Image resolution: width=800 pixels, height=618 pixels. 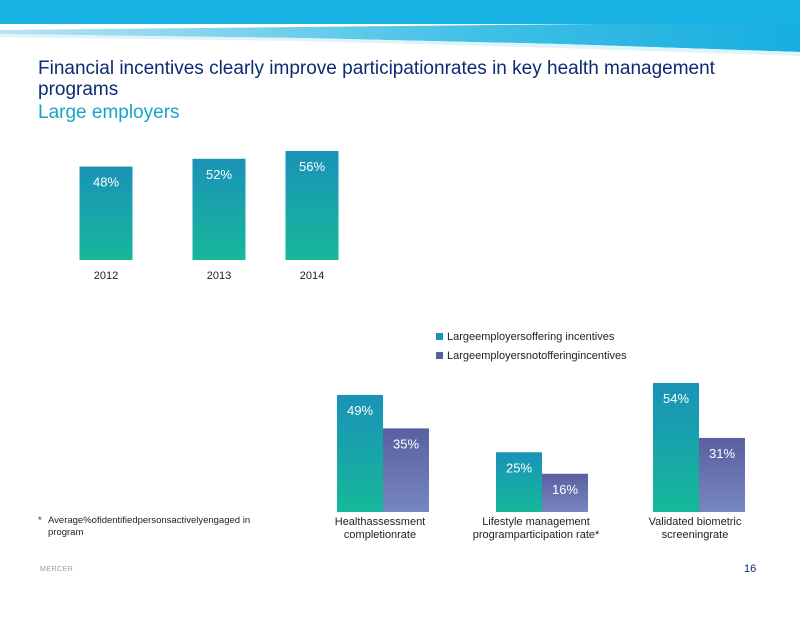 I want to click on data-label-health-assessment-incentives: 49%, so click(x=360, y=410).